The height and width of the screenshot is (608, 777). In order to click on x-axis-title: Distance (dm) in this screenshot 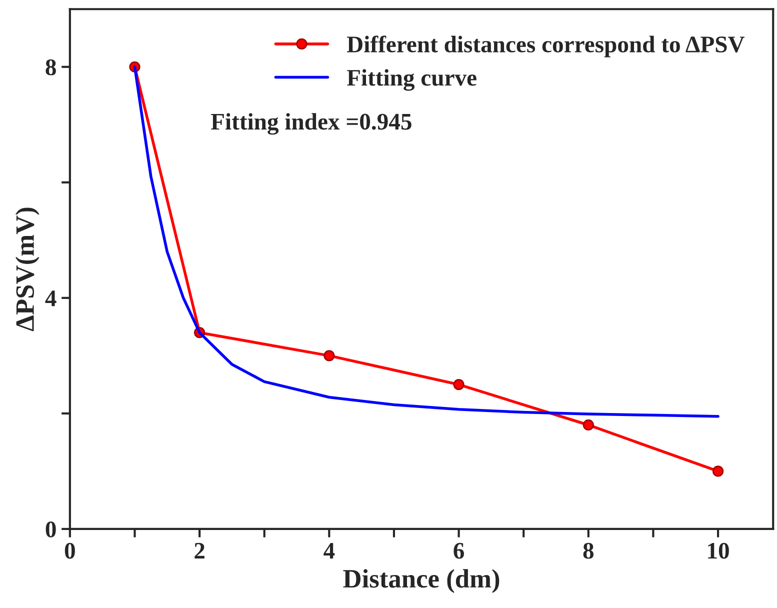, I will do `click(421, 581)`.